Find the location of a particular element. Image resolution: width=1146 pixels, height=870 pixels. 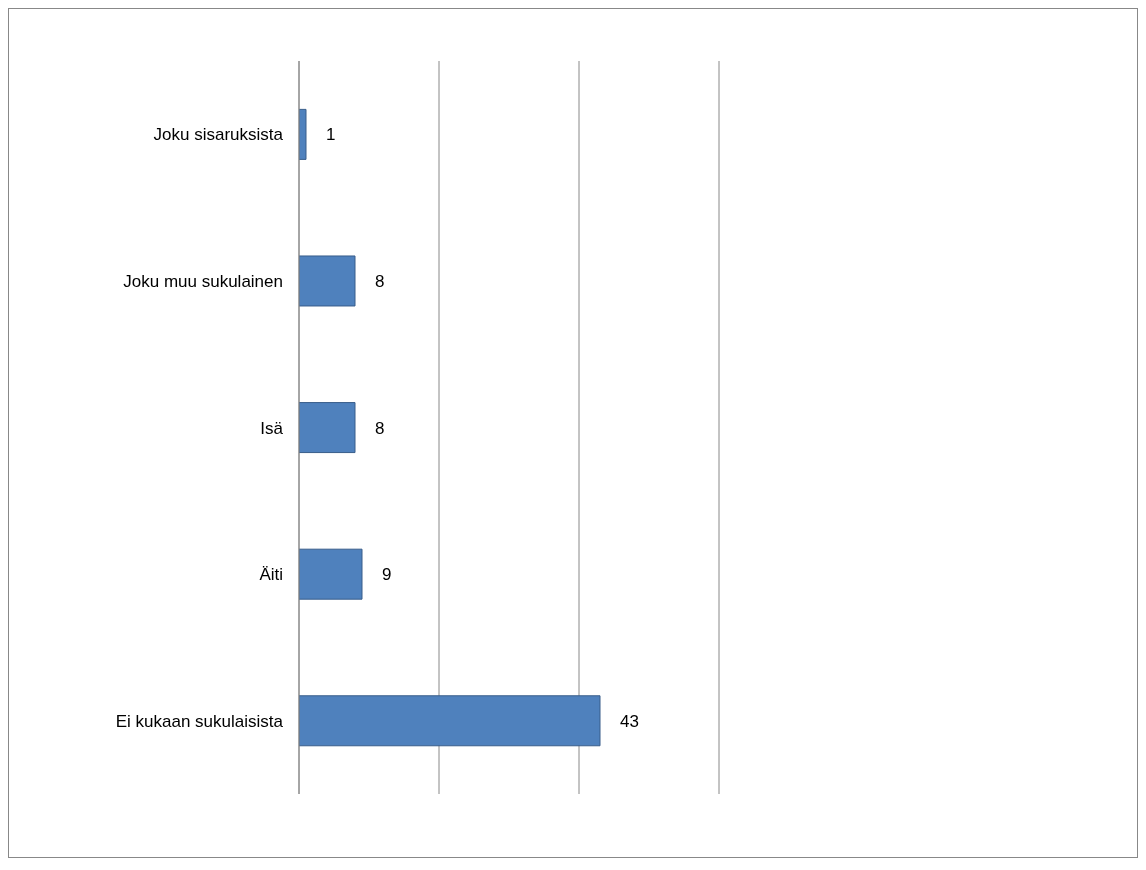

y-tick-label: Ei kukaan sukulaisista is located at coordinates (199, 721).